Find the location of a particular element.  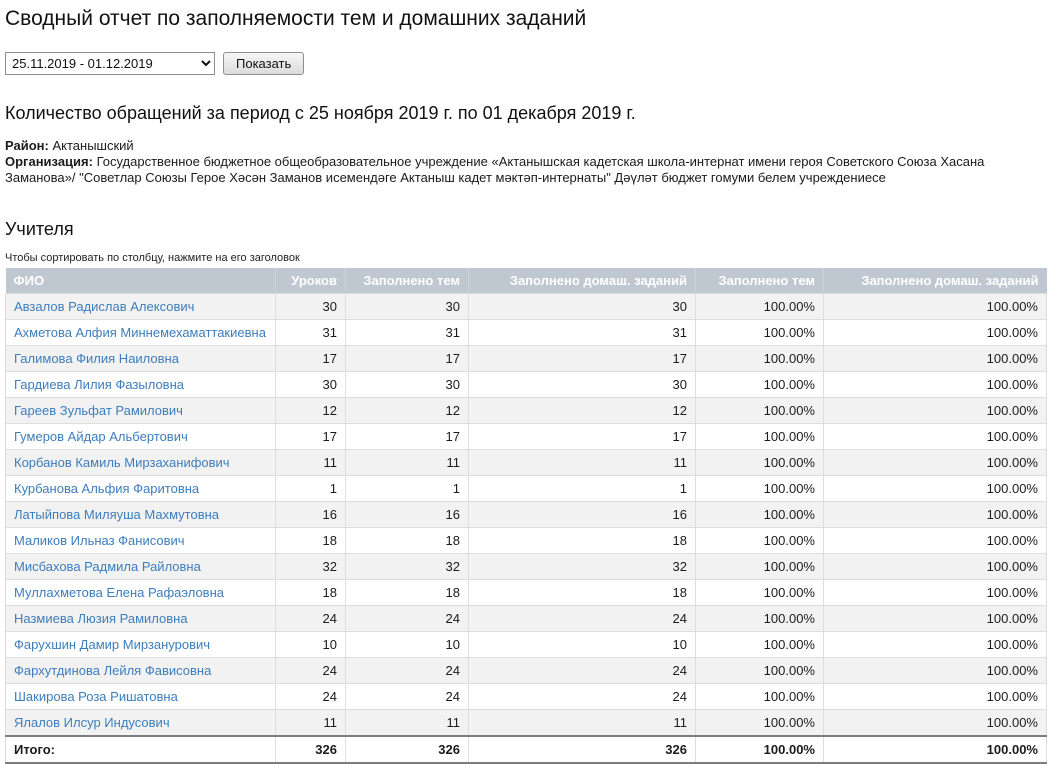

lessons-cell: 30 is located at coordinates (310, 384).